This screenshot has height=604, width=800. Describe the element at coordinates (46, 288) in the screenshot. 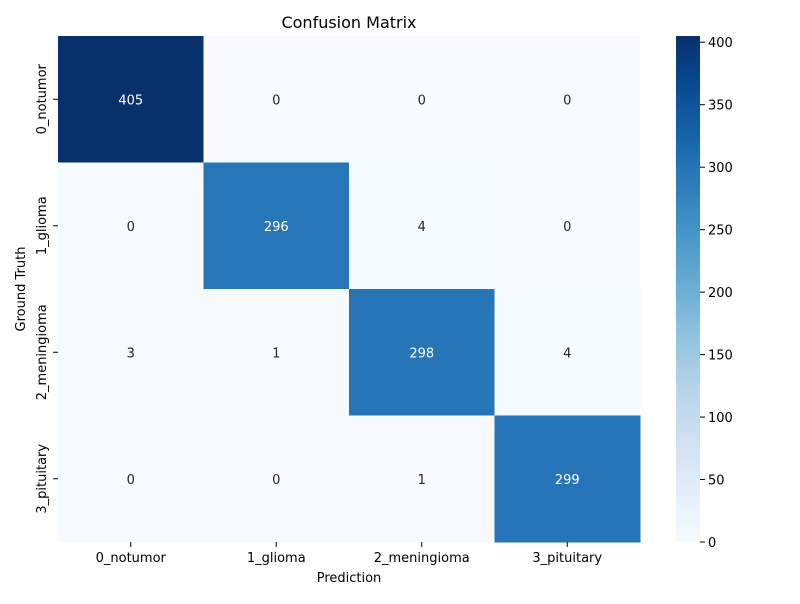

I see `y-axis-ticks: 0_notumor 1_glioma 2_meningioma 3_pituitary` at that location.